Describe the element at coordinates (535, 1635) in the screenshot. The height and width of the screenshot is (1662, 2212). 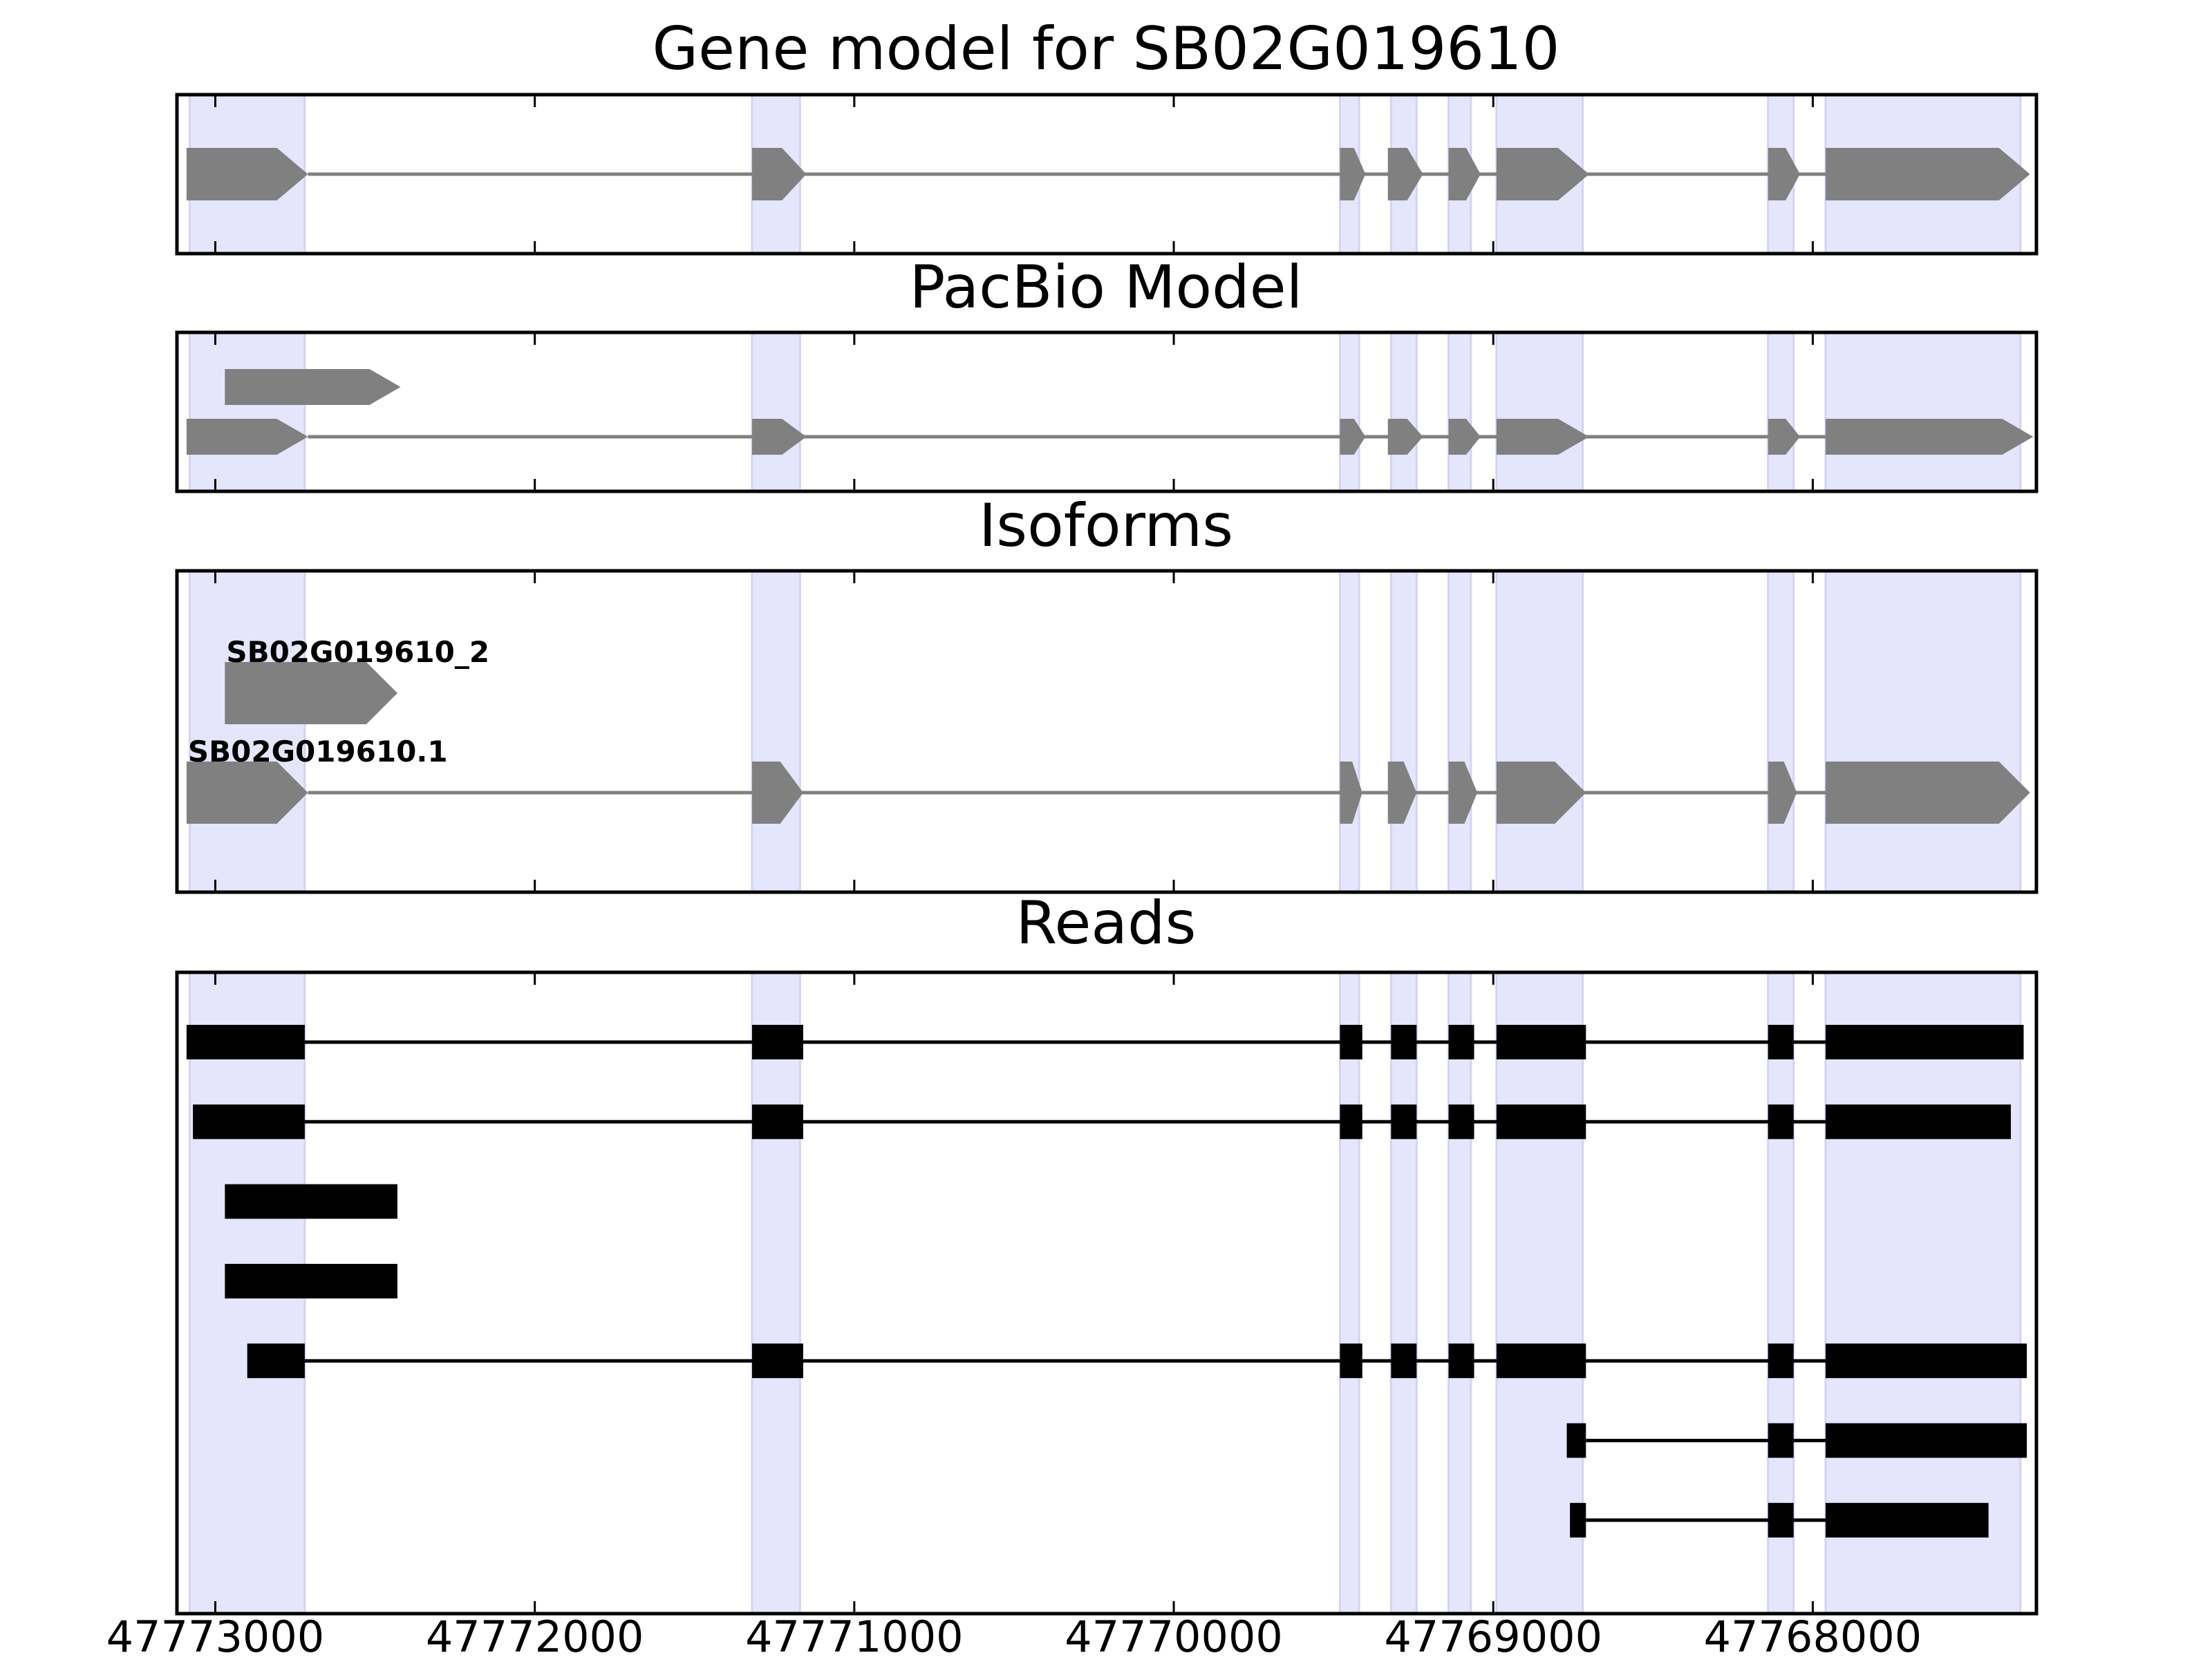
I see `x-tick-label: 47772000` at that location.